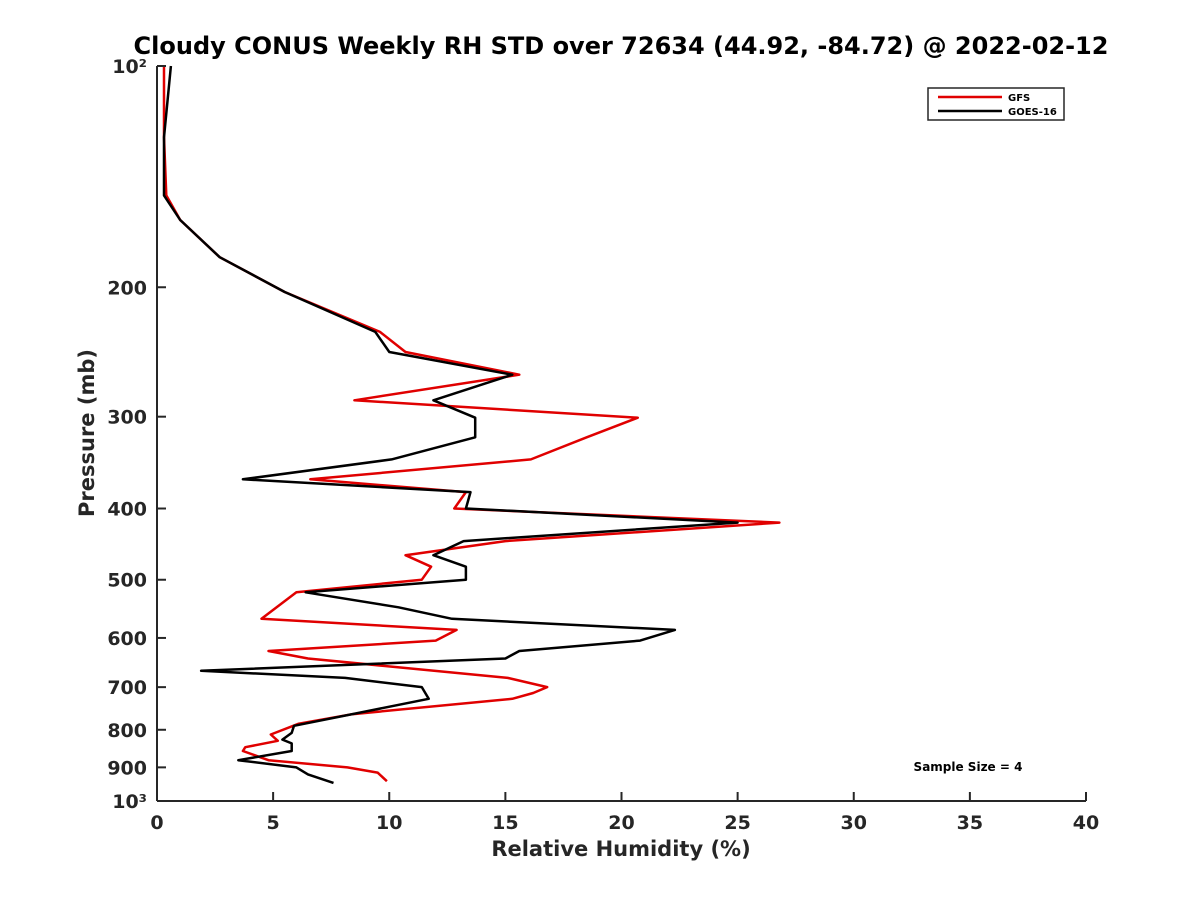 This screenshot has height=900, width=1200. I want to click on x-tick-label: 5, so click(273, 823).